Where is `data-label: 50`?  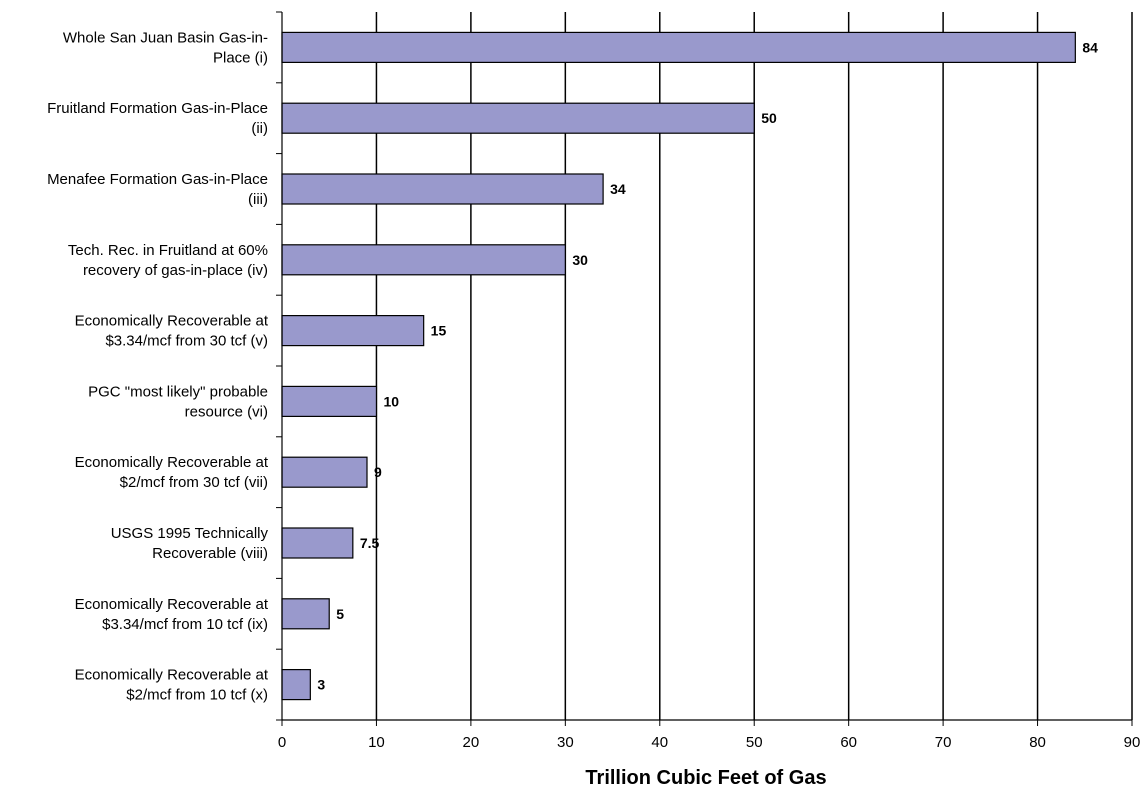 data-label: 50 is located at coordinates (769, 118).